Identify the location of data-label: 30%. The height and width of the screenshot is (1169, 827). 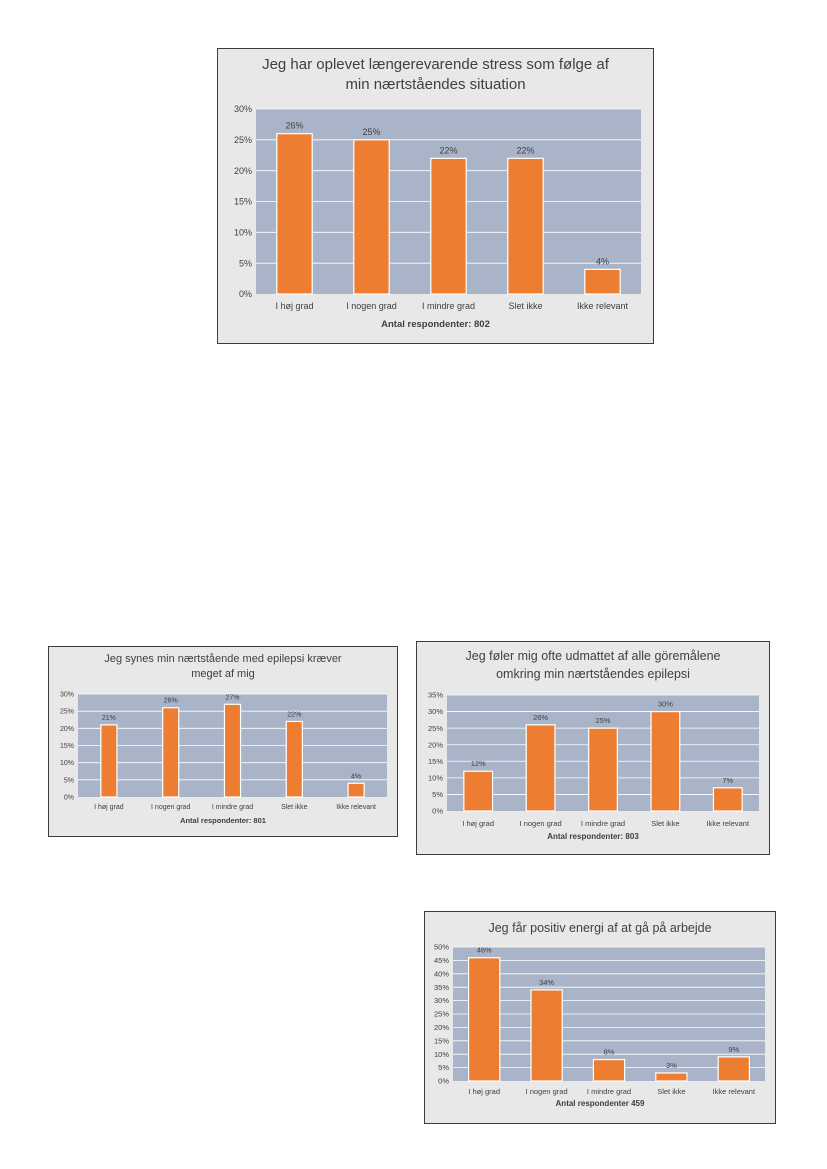
(665, 704).